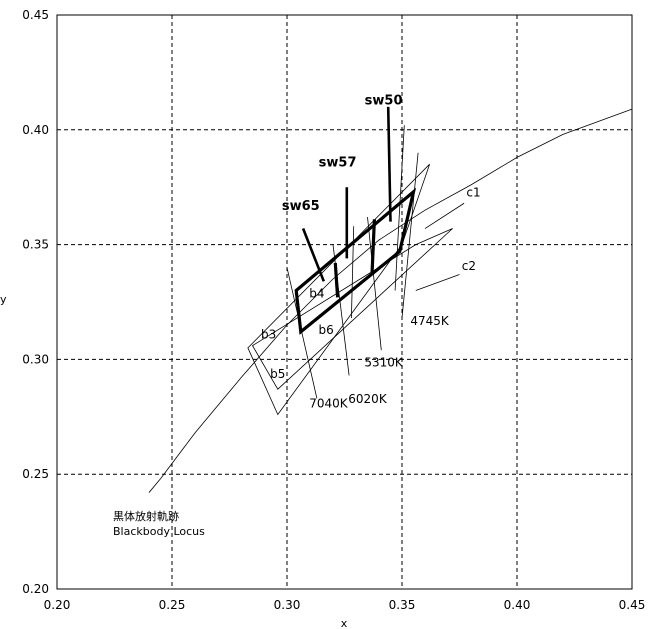 The image size is (668, 629). What do you see at coordinates (325, 330) in the screenshot?
I see `bin-label: b6` at bounding box center [325, 330].